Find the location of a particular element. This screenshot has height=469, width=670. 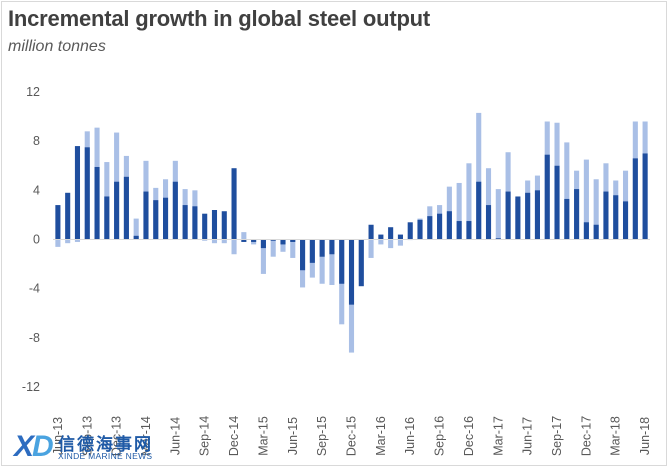

y-tick-label: -8 is located at coordinates (34, 338).